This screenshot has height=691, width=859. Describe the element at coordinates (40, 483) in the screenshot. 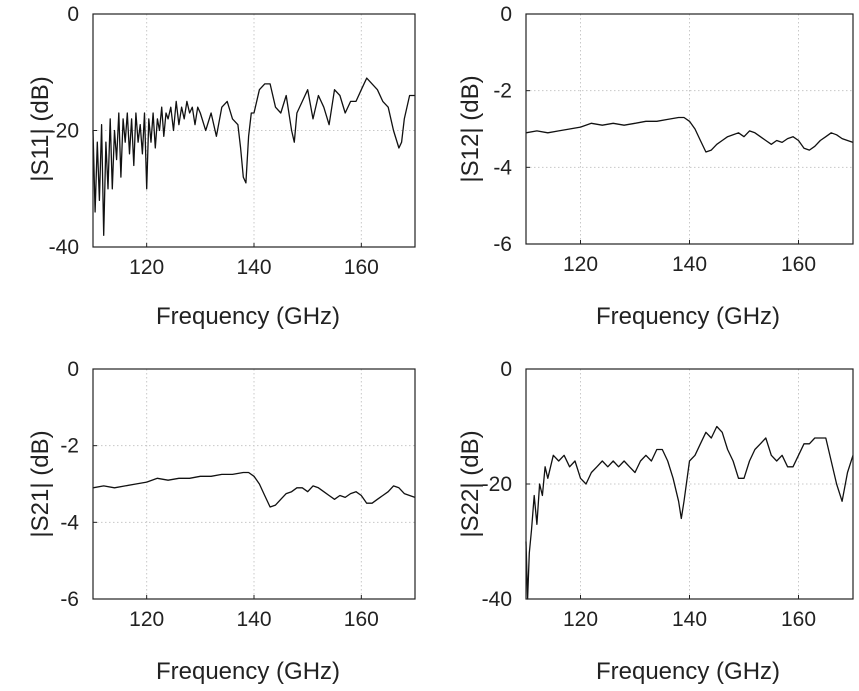

I see `y-axis-label: |S21| (dB)` at that location.